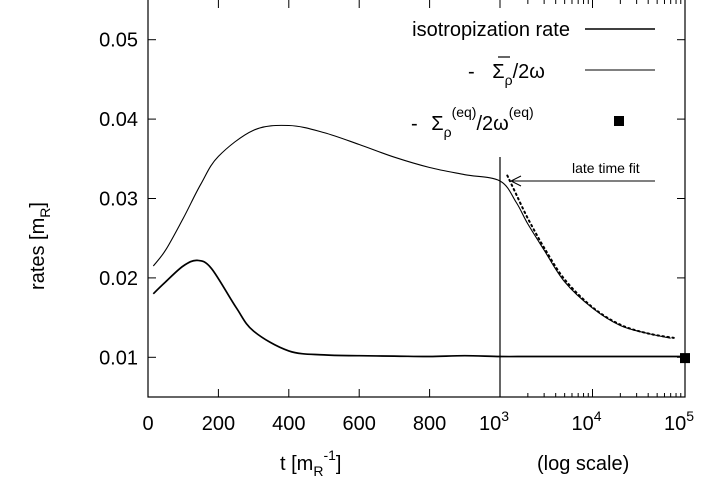 This screenshot has width=706, height=484. What do you see at coordinates (147, 424) in the screenshot?
I see `x-tick-label: 0` at bounding box center [147, 424].